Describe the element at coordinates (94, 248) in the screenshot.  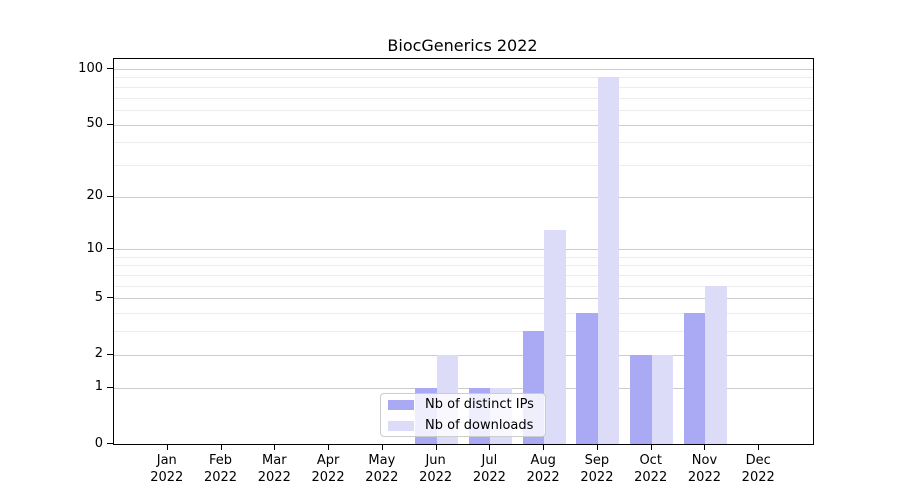
I see `y-tick-label: 10` at that location.